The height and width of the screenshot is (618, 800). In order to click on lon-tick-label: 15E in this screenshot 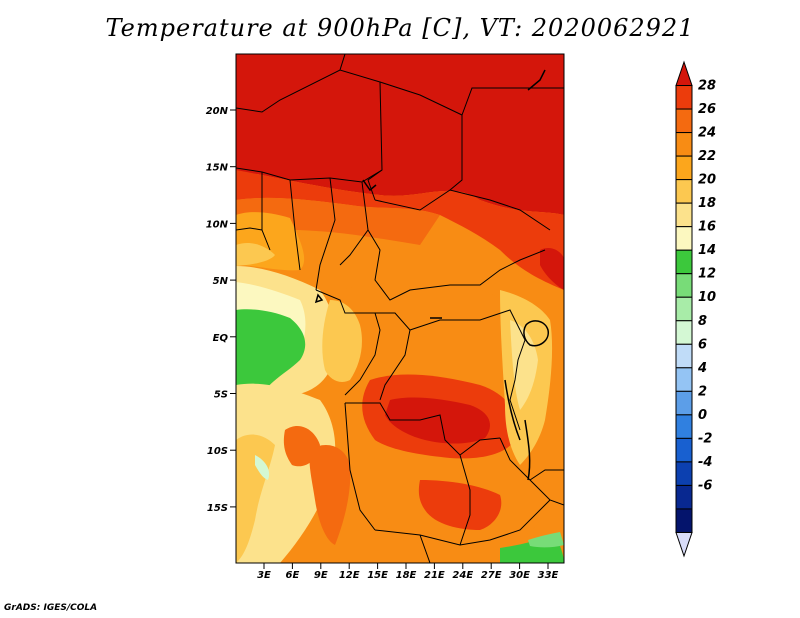, I will do `click(377, 575)`.